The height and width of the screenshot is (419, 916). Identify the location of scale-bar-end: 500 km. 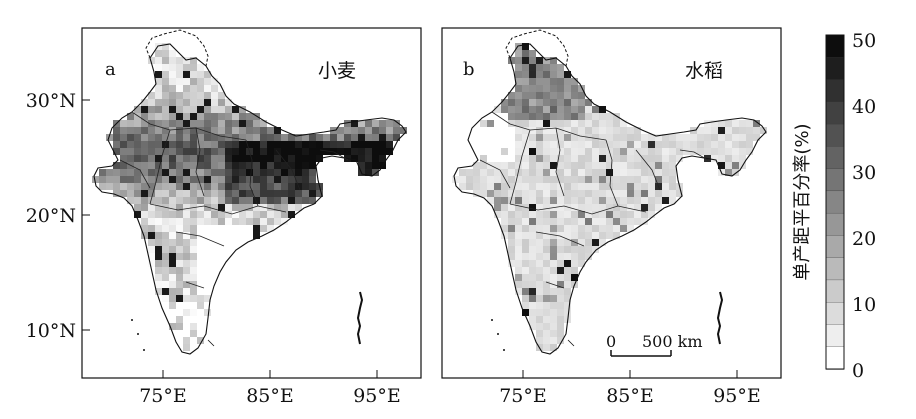
(672, 341).